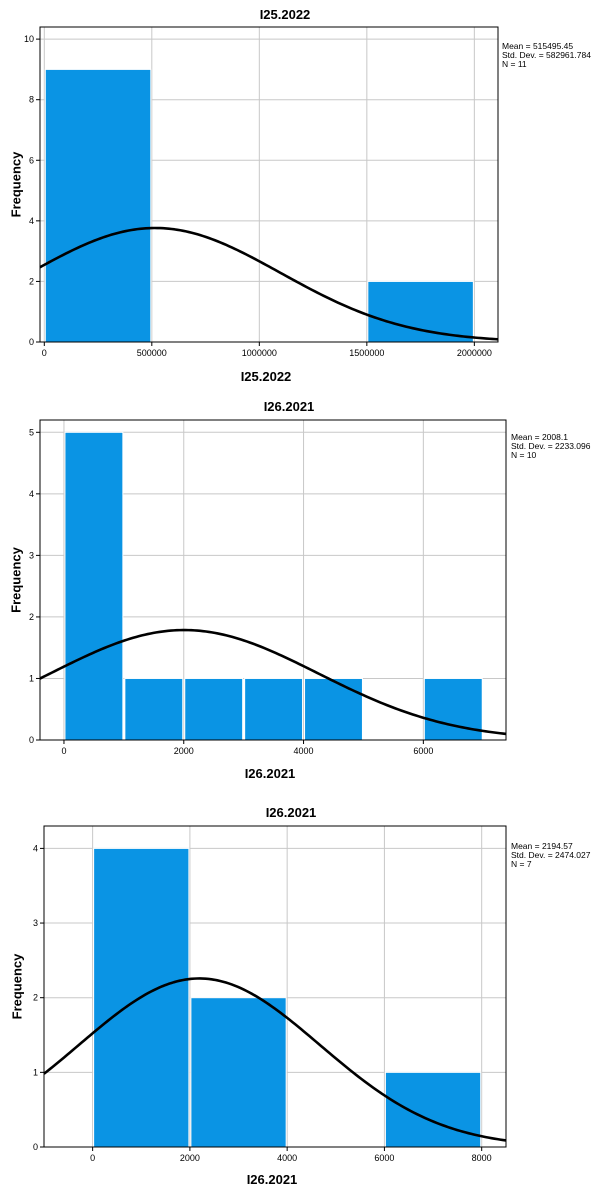  What do you see at coordinates (537, 46) in the screenshot?
I see `stats-line: Mean = 515495.45` at bounding box center [537, 46].